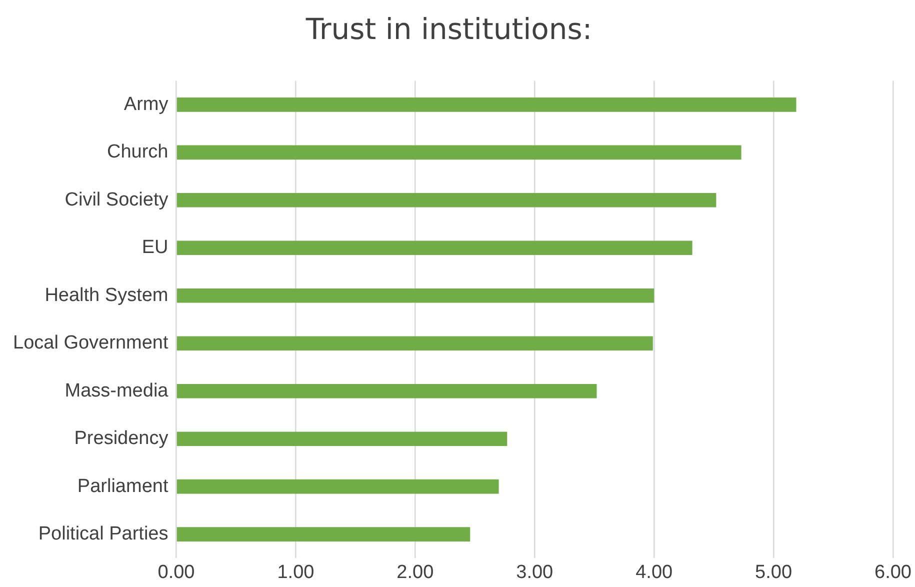  Describe the element at coordinates (893, 572) in the screenshot. I see `x-tick-label: 6.00` at that location.